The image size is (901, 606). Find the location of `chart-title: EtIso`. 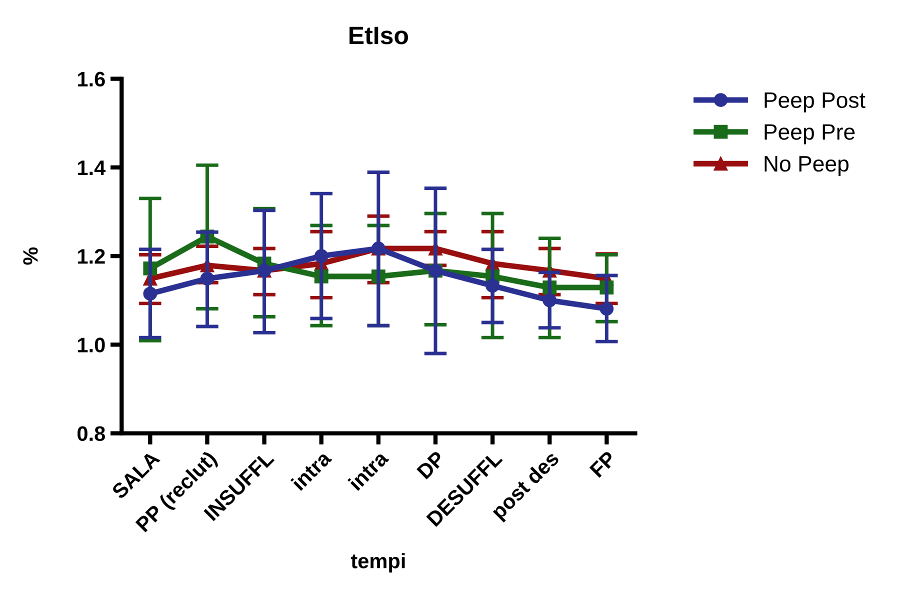

chart-title: EtIso is located at coordinates (379, 35).